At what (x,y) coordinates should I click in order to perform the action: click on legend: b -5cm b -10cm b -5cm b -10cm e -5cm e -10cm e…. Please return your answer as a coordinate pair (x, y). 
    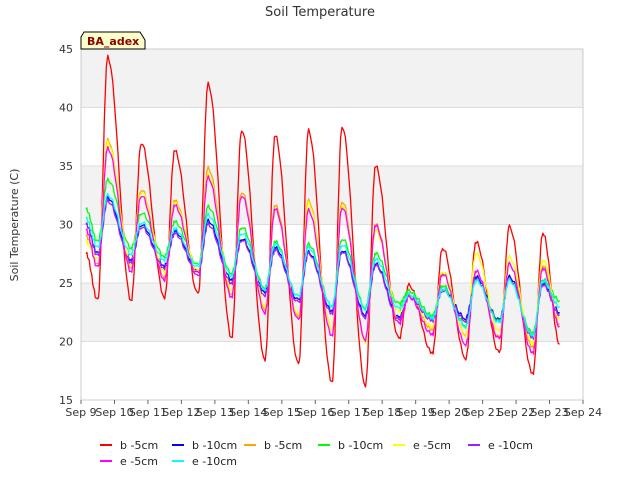
    Looking at the image, I should click on (316, 453).